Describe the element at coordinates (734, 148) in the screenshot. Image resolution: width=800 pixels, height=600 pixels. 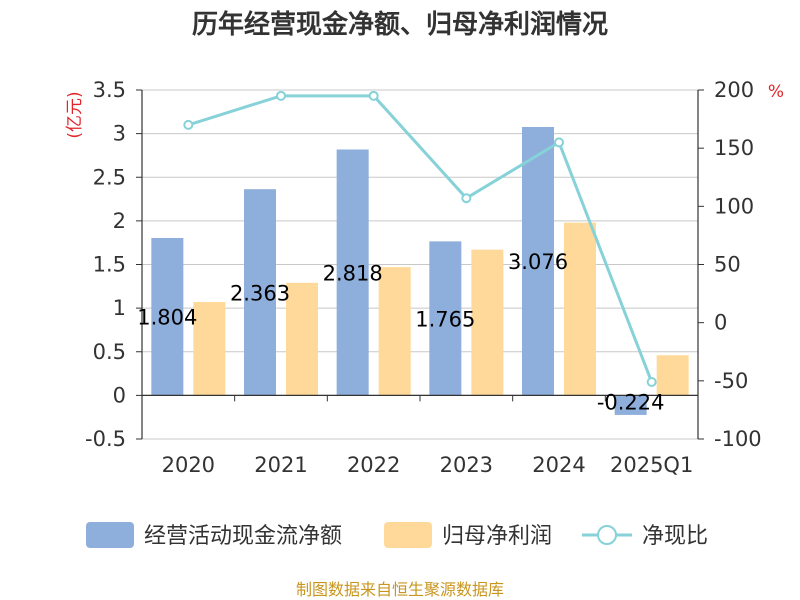
I see `right-tick-label: 150` at that location.